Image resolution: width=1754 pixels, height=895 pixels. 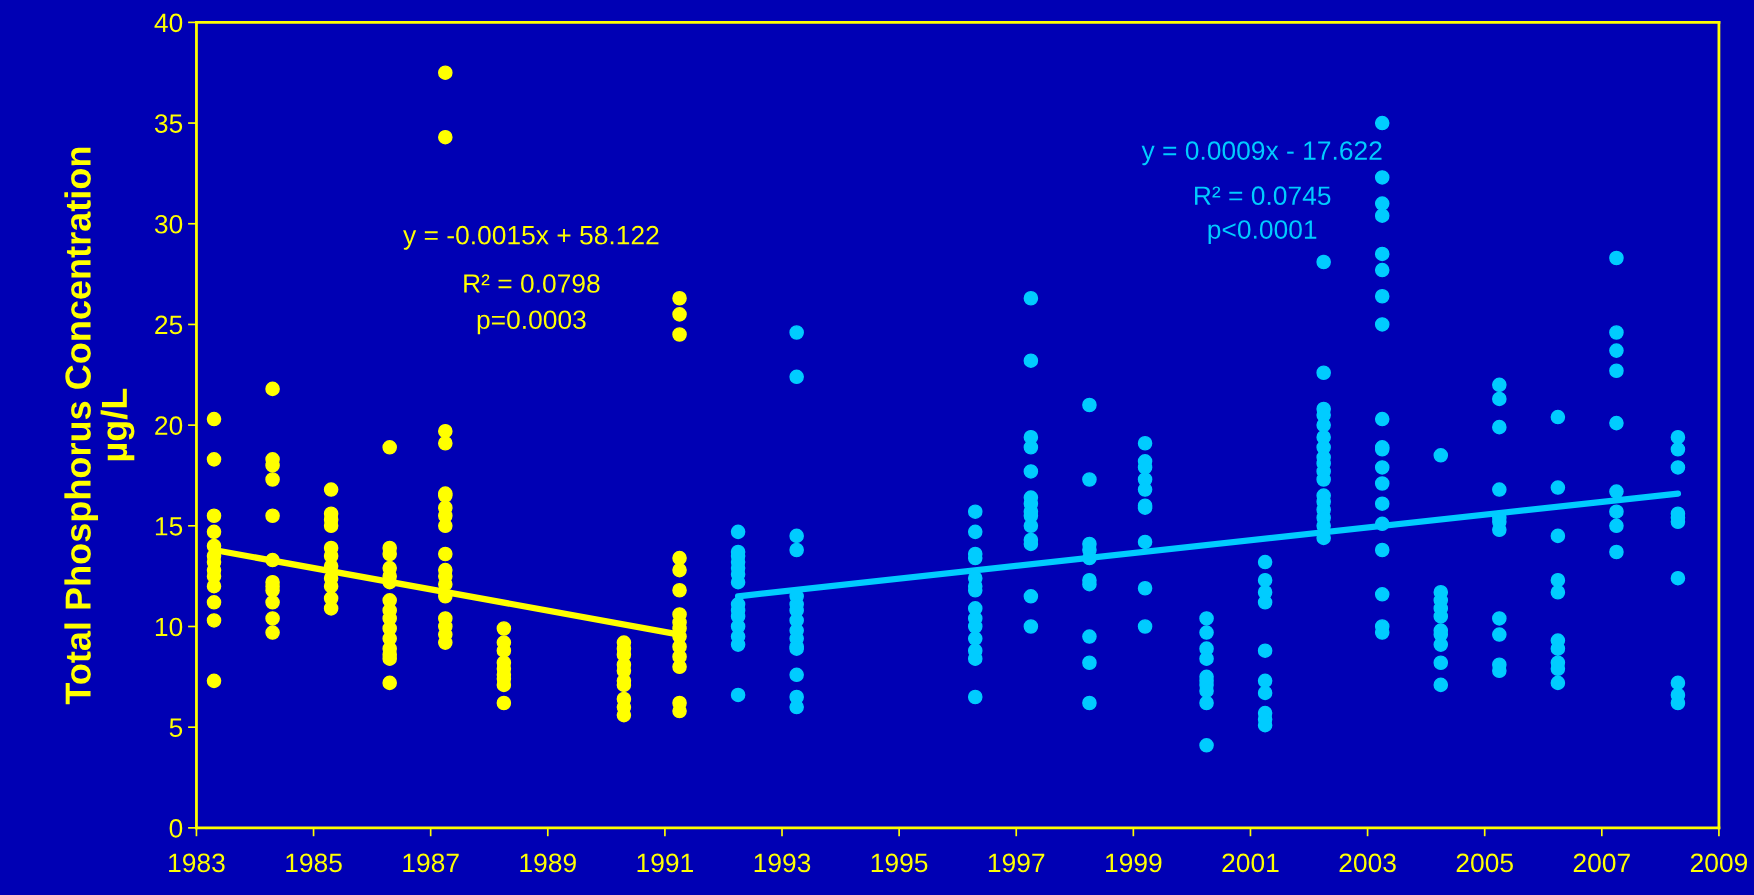 What do you see at coordinates (168, 23) in the screenshot?
I see `y-tick-label: 40` at bounding box center [168, 23].